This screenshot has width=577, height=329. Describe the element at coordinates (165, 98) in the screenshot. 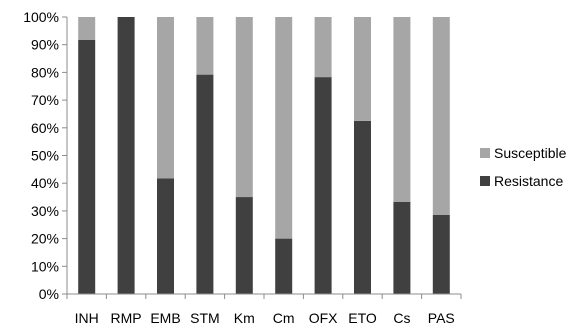

I see `bar-susceptible-emb` at that location.